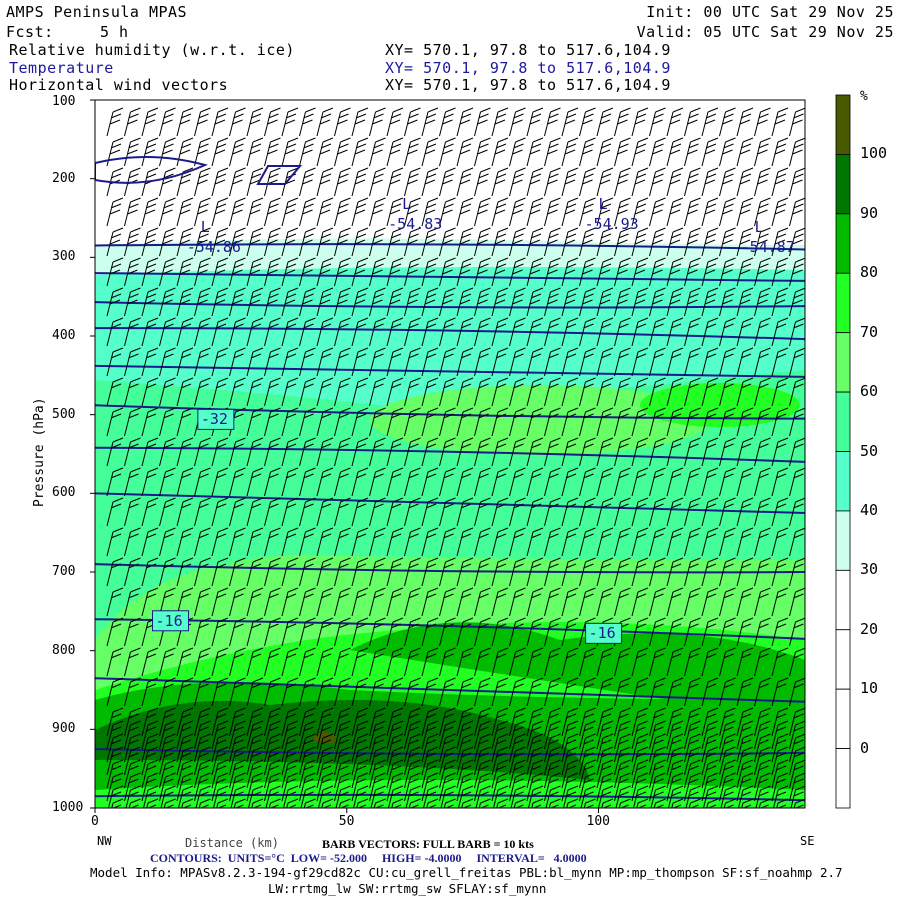 This screenshot has height=900, width=900. What do you see at coordinates (807, 841) in the screenshot?
I see `se-label: SE` at bounding box center [807, 841].